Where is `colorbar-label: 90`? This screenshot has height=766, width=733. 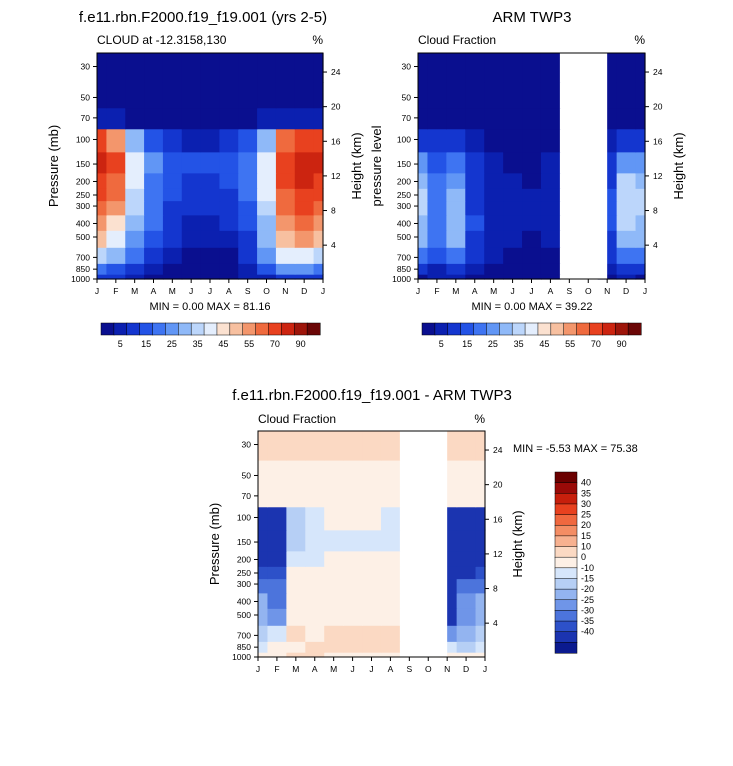
colorbar-label: 90 is located at coordinates (622, 344).